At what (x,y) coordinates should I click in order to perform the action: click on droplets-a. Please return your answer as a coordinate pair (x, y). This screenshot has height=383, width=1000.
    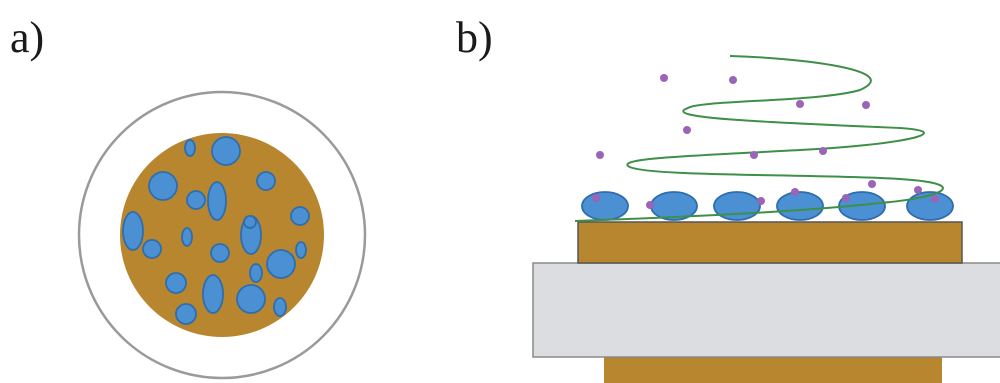
    Looking at the image, I should click on (216, 230).